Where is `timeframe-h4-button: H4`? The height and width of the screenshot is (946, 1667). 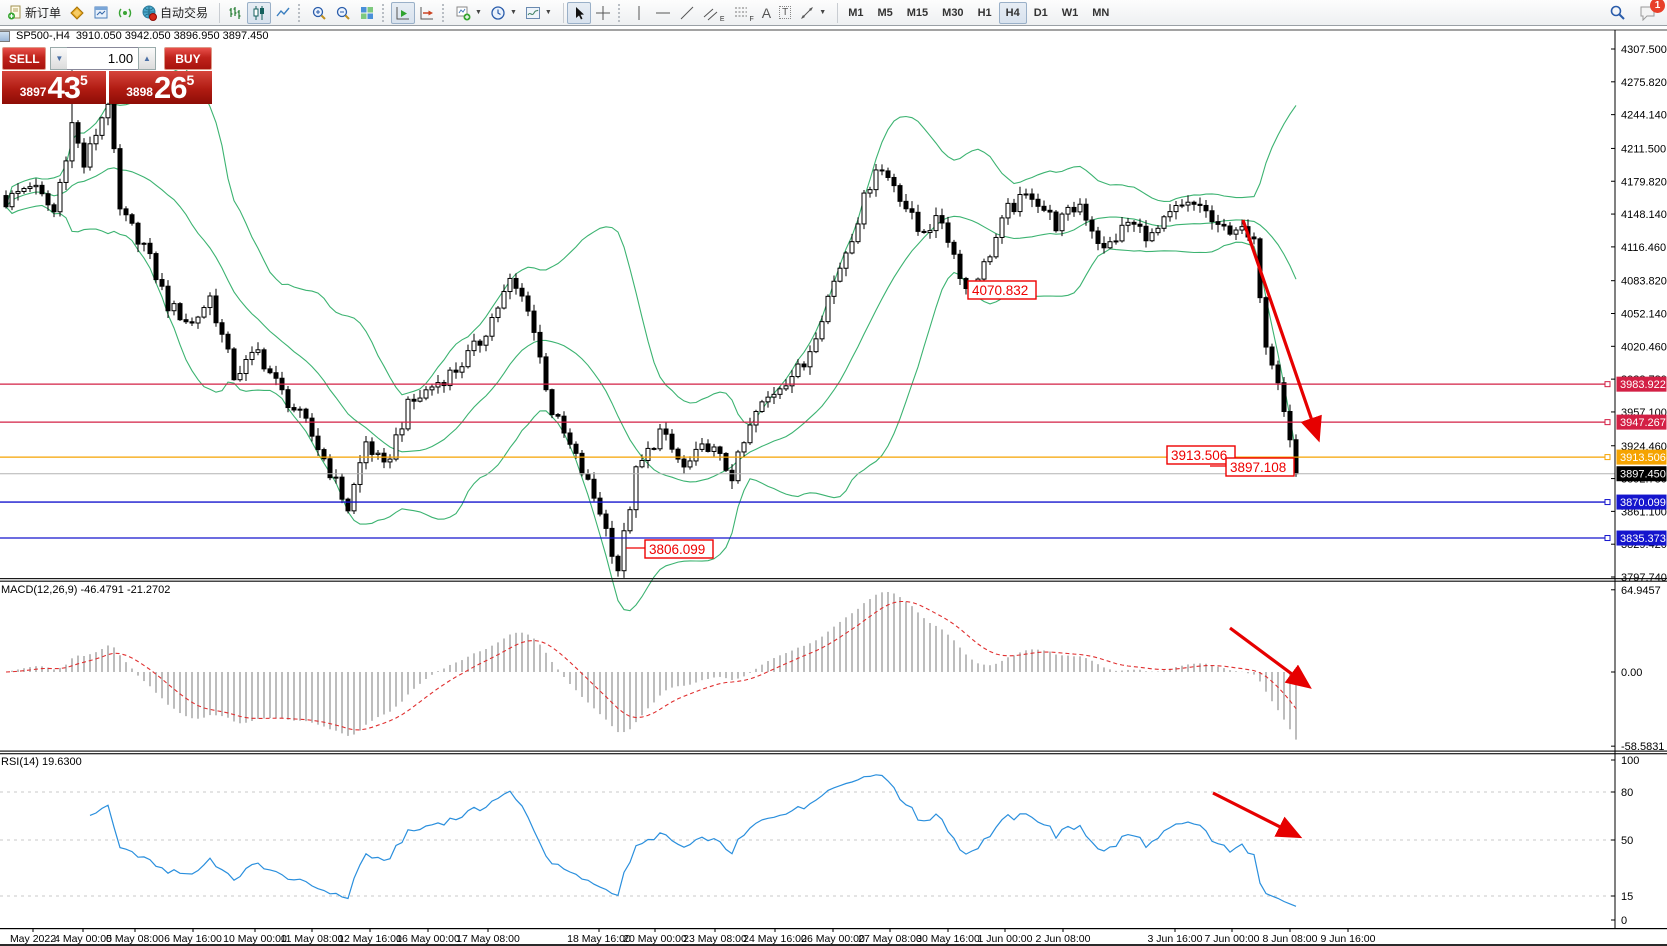
timeframe-h4-button: H4 is located at coordinates (1012, 12).